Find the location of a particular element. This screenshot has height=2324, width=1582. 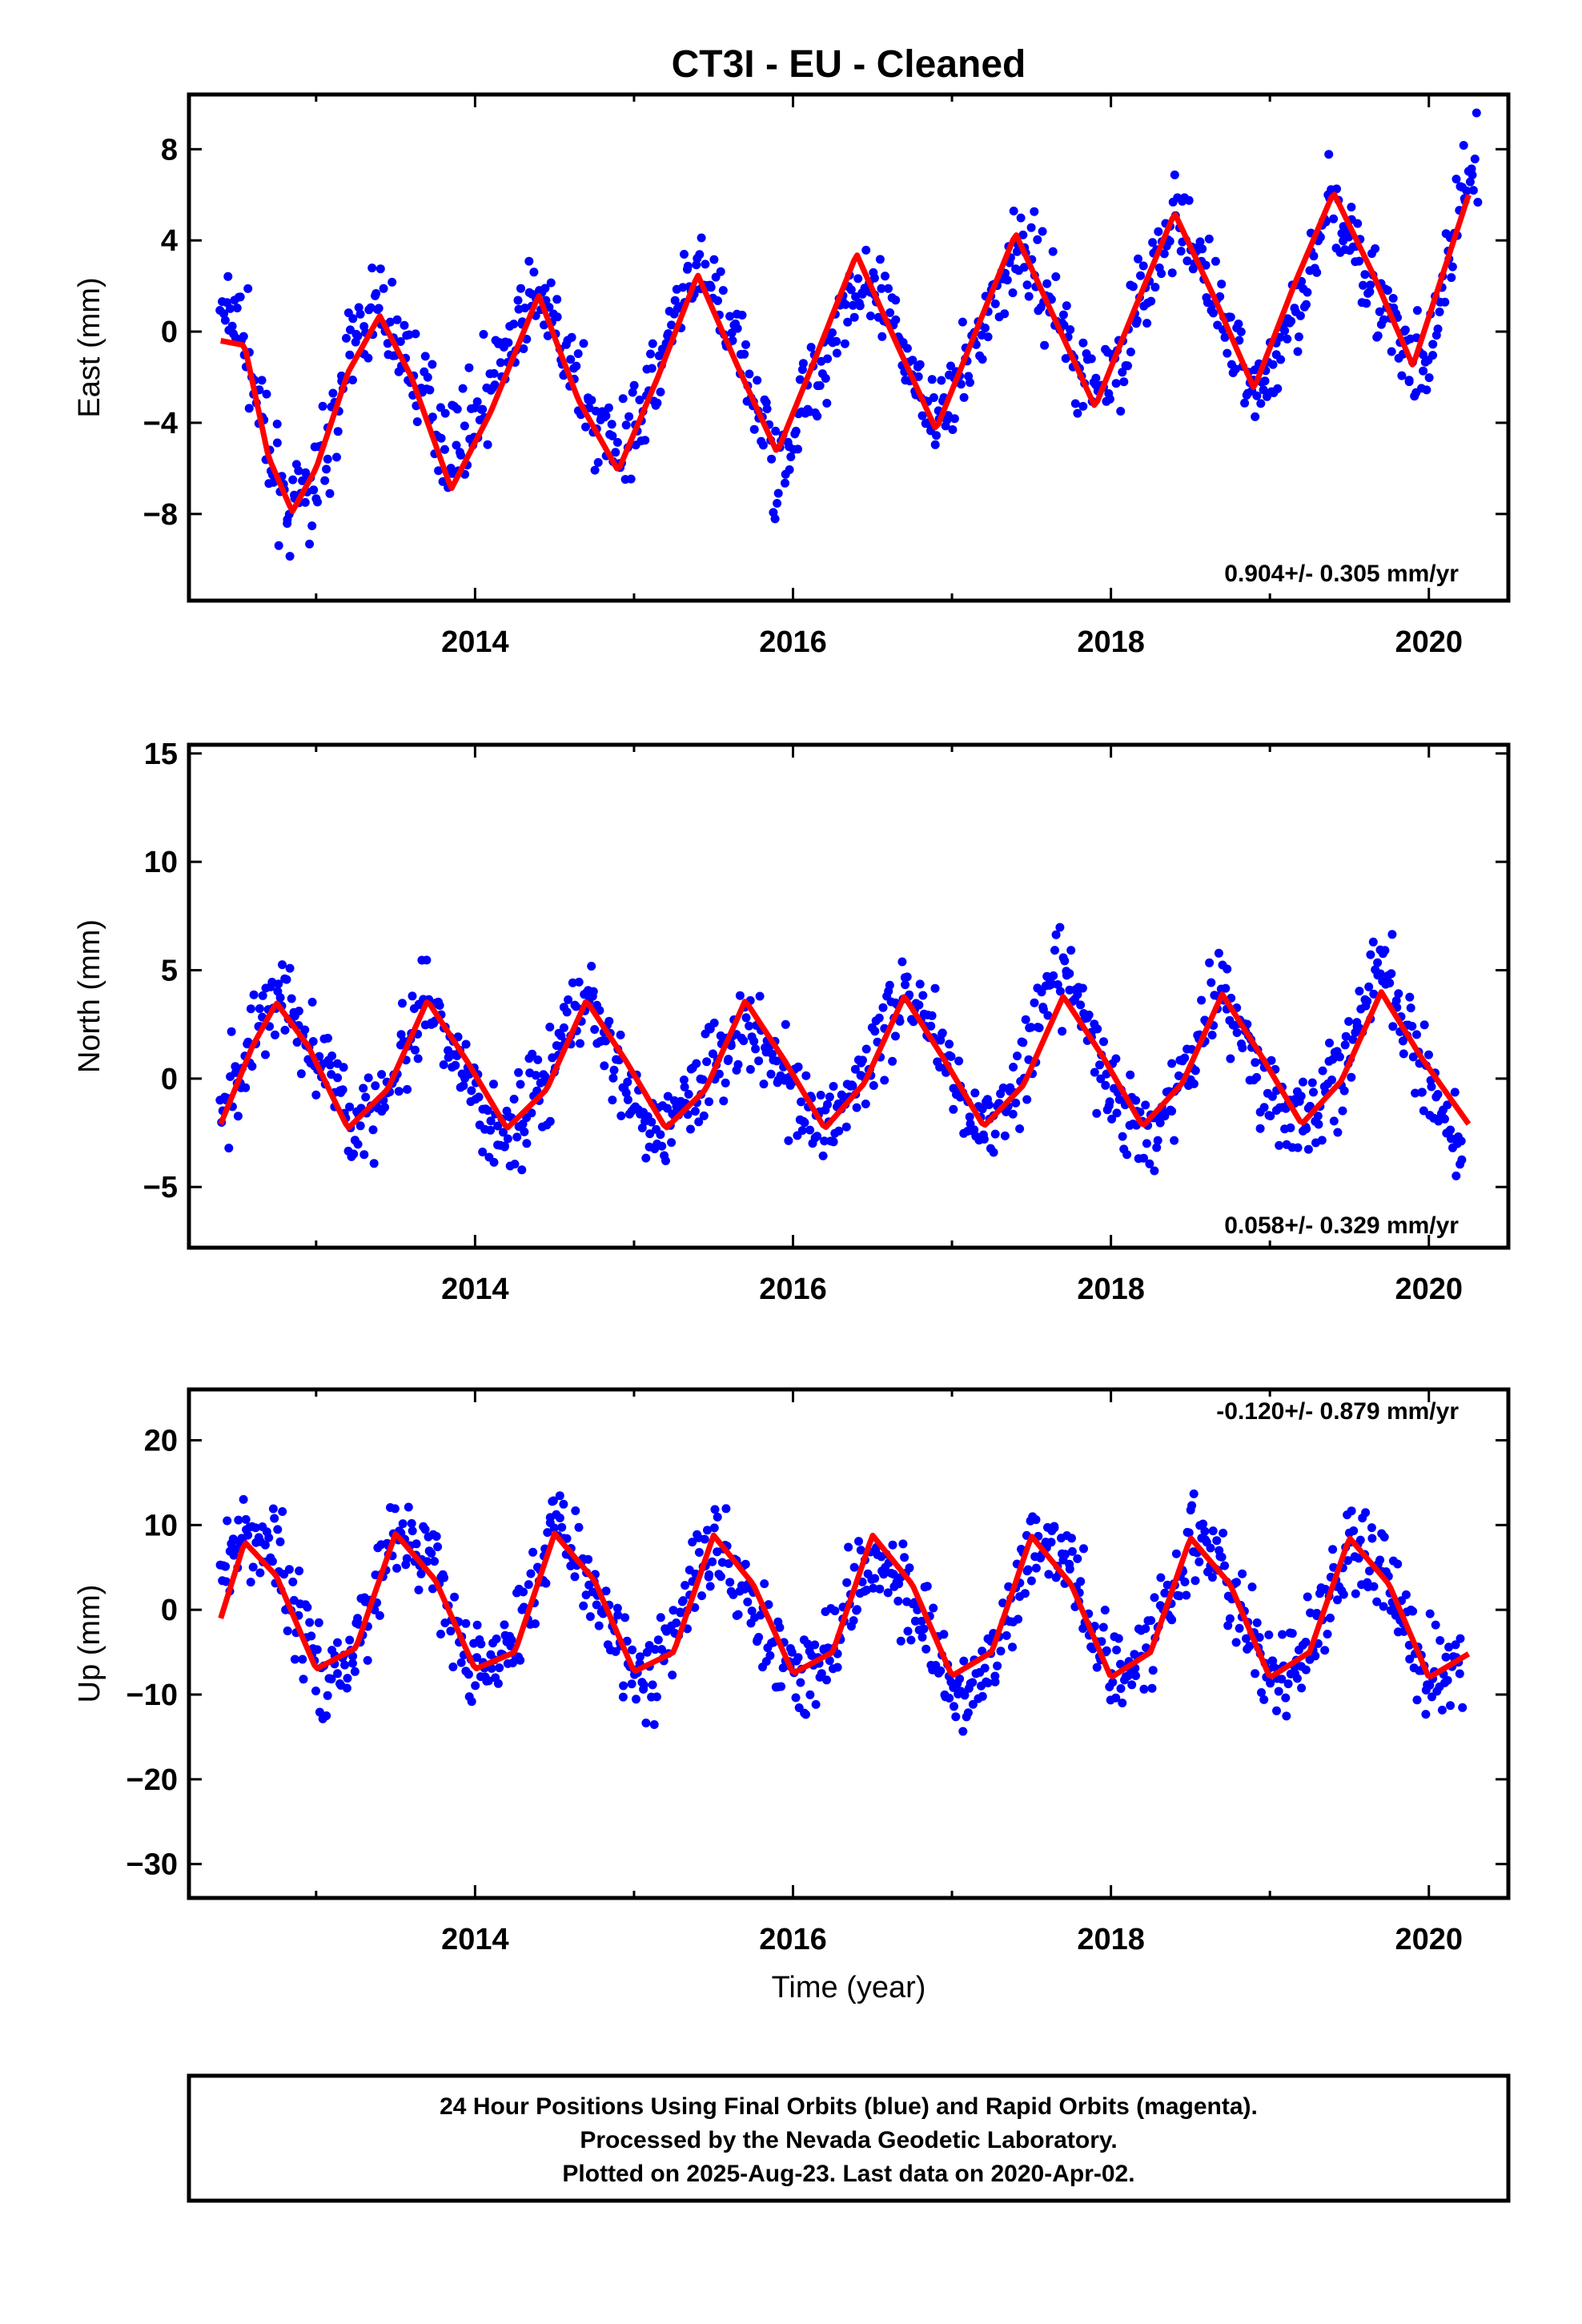

x-tick-label: 2020 is located at coordinates (1429, 1940).